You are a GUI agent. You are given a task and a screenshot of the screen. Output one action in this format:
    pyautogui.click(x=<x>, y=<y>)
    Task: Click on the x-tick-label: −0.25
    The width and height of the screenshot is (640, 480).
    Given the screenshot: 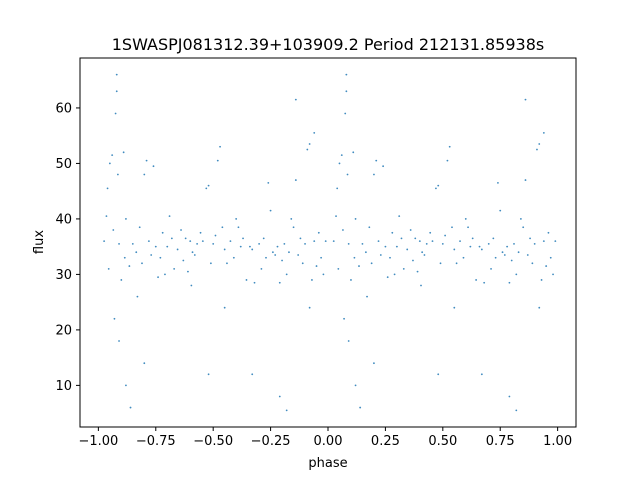 What is the action you would take?
    pyautogui.click(x=271, y=441)
    